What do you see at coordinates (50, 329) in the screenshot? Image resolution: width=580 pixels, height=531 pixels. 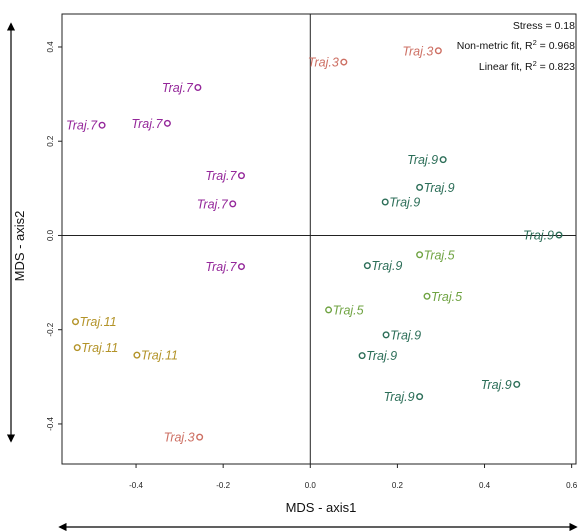 I see `y-tick-label: -0.2` at bounding box center [50, 329].